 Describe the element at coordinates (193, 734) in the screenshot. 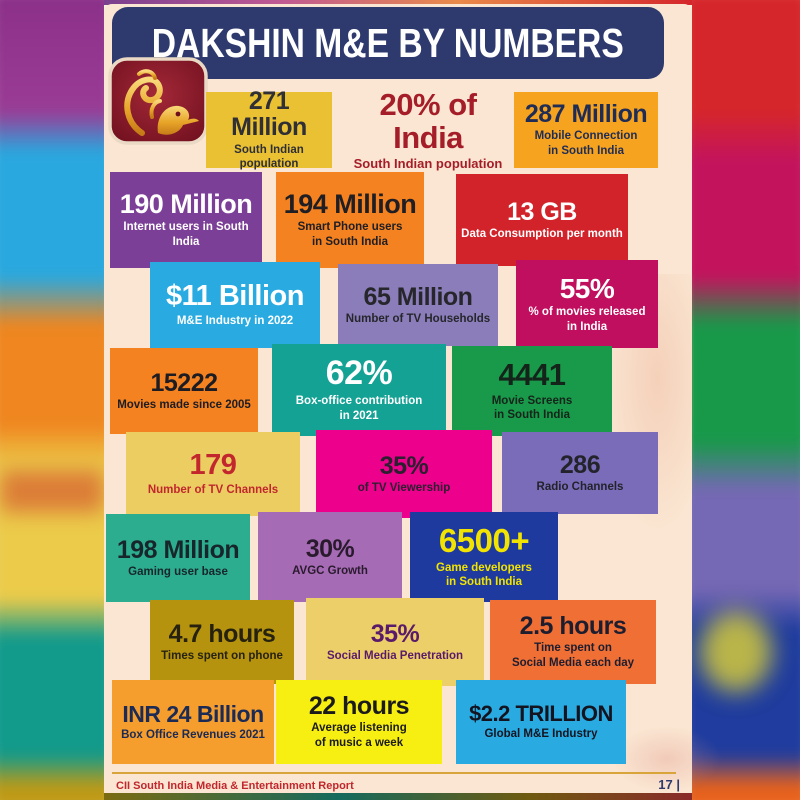

I see `stat-label: Box Office Revenues 2021` at that location.